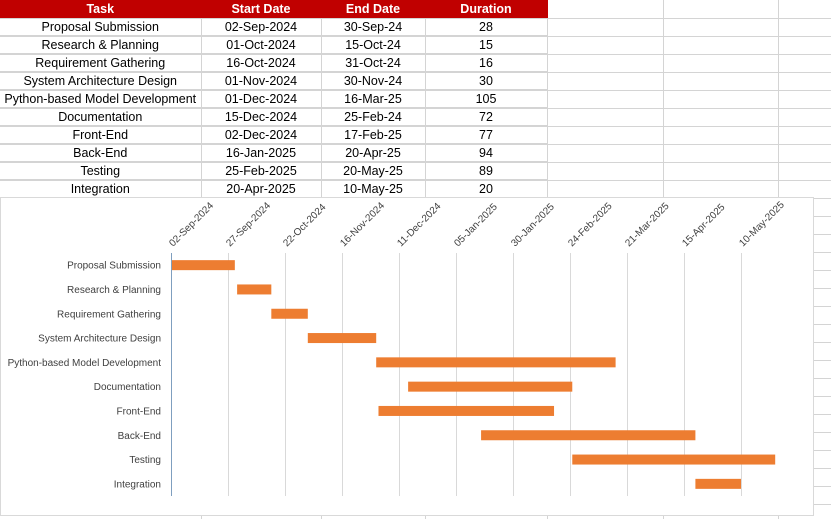 The height and width of the screenshot is (519, 831). Describe the element at coordinates (101, 116) in the screenshot. I see `task-cell: Documentation` at that location.